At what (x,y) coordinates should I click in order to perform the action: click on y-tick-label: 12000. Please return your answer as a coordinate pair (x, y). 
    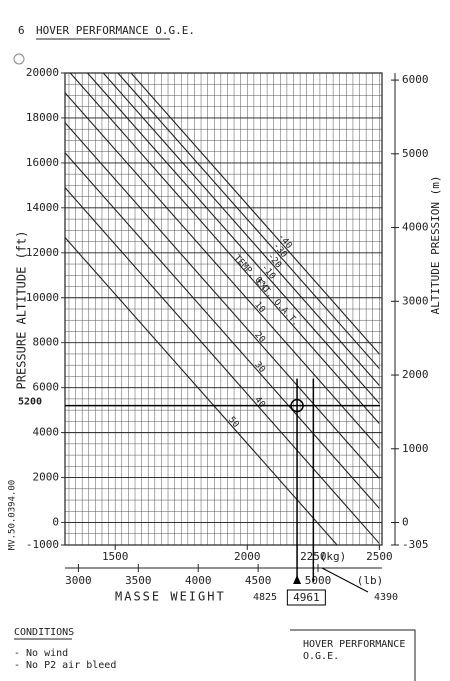
    Looking at the image, I should click on (42, 252).